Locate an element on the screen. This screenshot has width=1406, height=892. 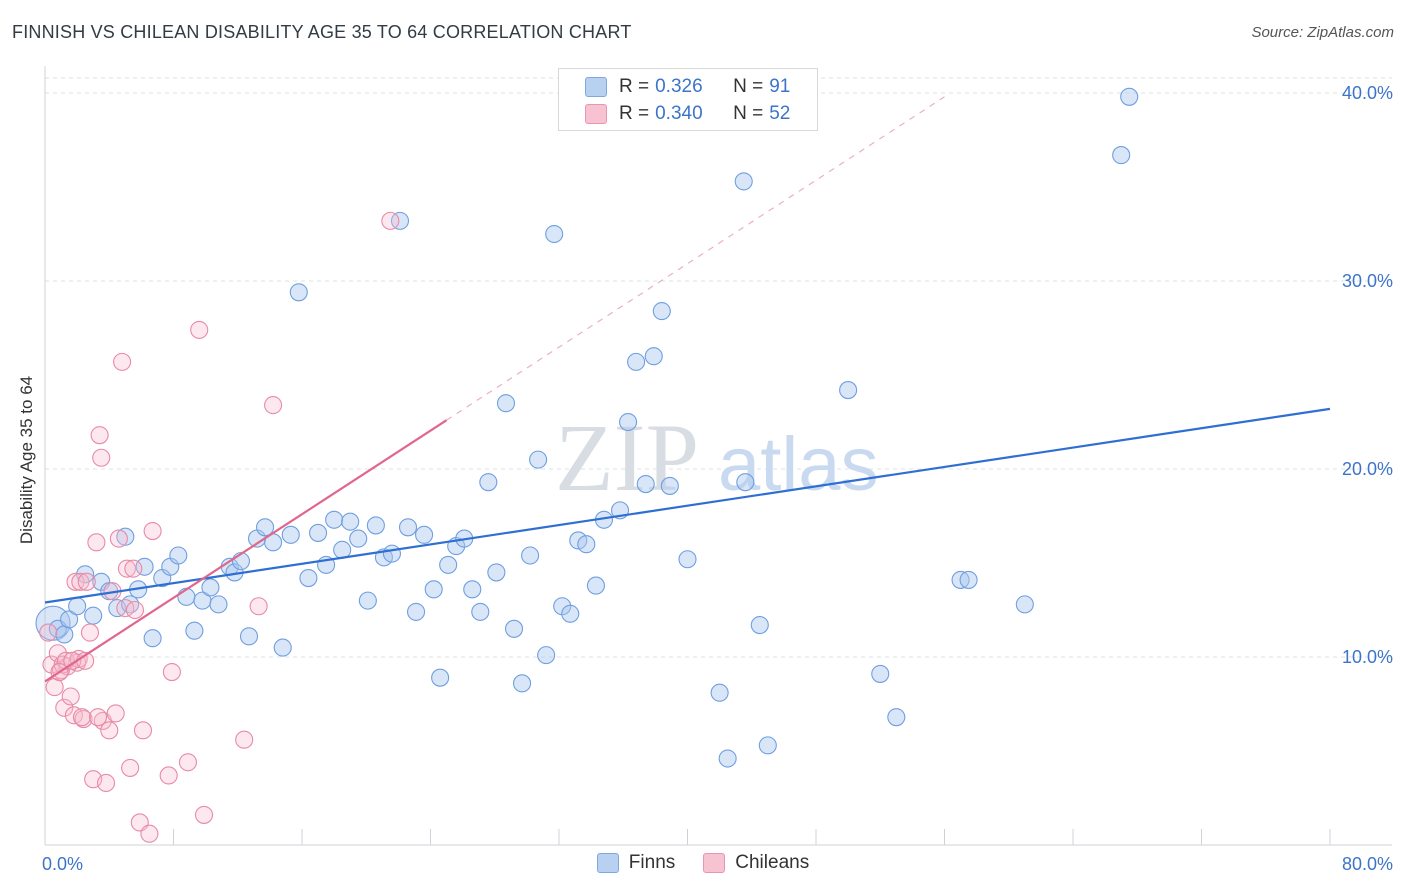
legend-row-finns: R = 0.326 N = 91 is located at coordinates (687, 87).